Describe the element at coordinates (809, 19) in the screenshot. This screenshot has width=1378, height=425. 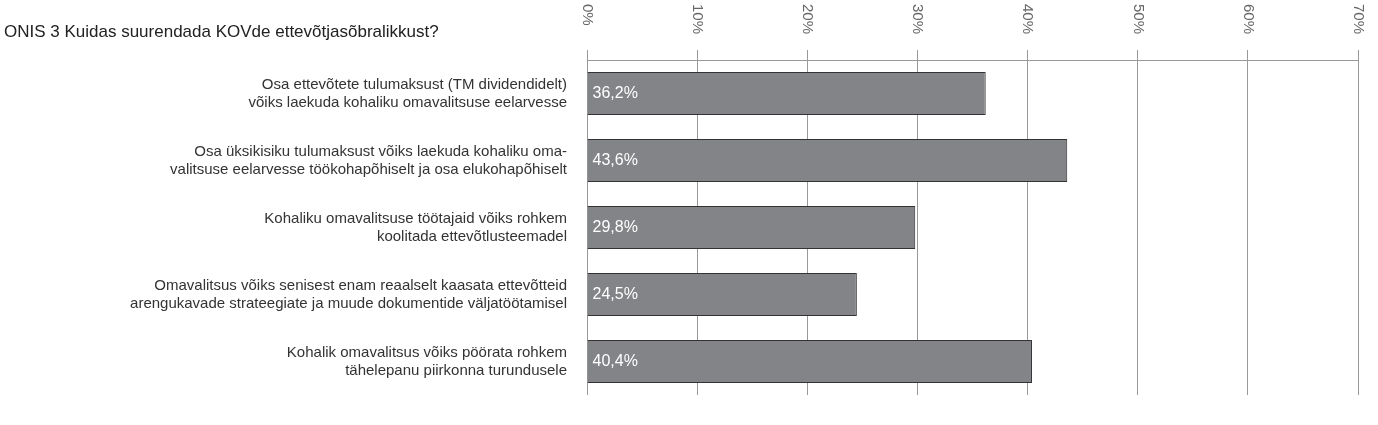
I see `x-tick-label: 20%` at that location.